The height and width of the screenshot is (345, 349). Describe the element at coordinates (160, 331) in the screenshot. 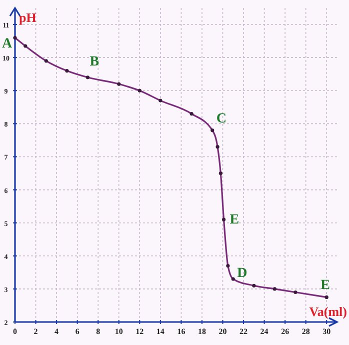

I see `x-tick-label: 14` at that location.